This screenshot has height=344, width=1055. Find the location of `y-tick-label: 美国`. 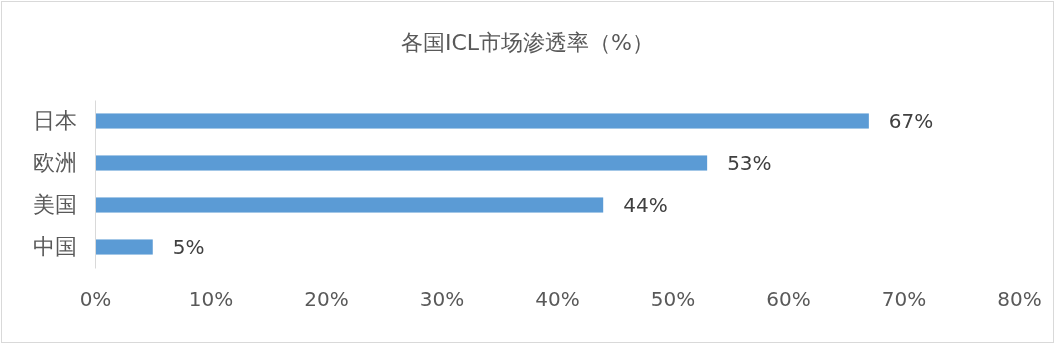

y-tick-label: 美国 is located at coordinates (55, 205).